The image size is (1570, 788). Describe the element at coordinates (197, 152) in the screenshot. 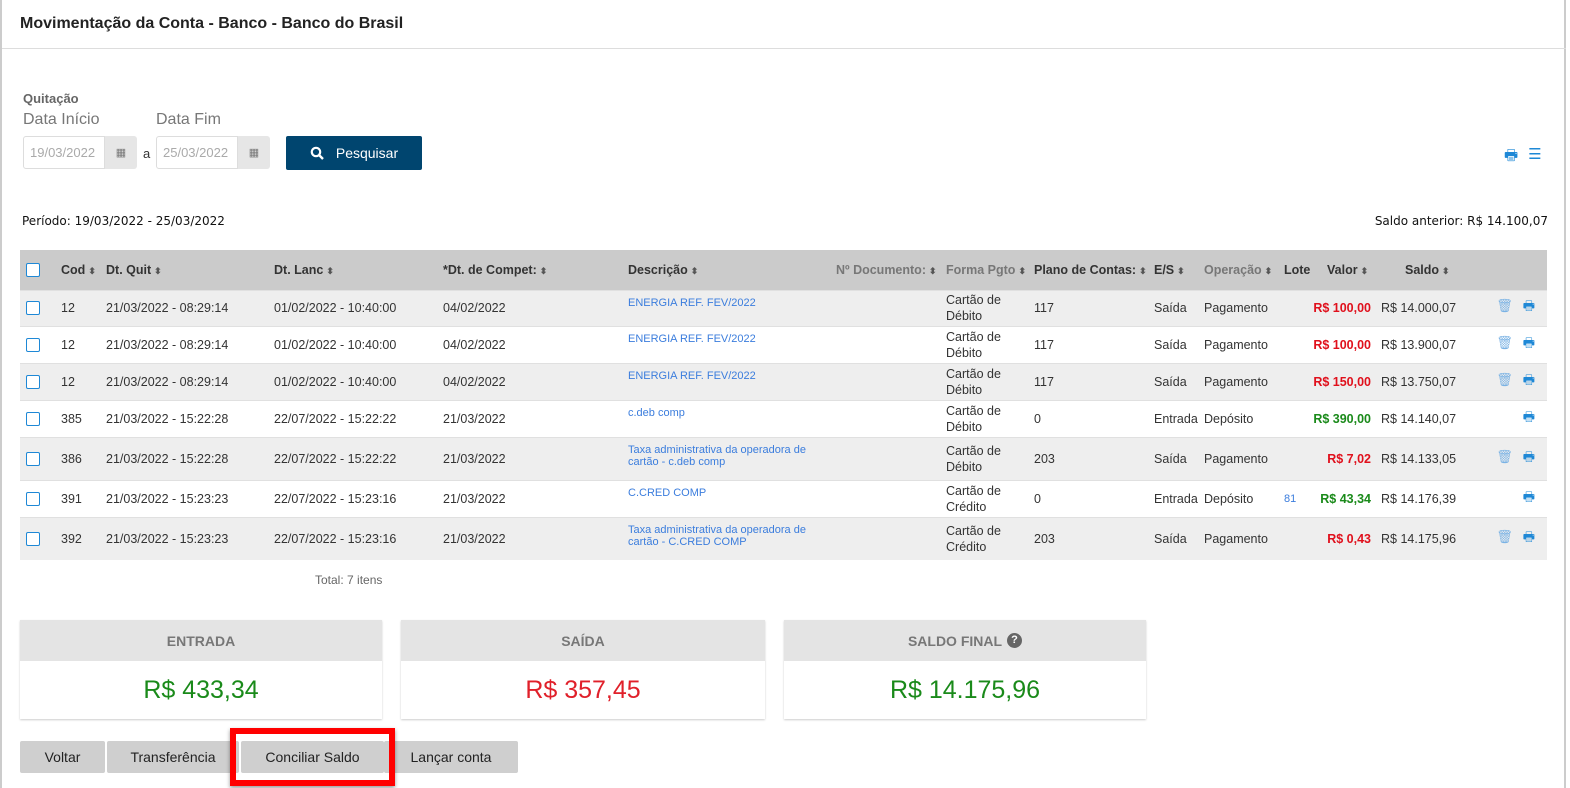

I see `end-date-input` at that location.